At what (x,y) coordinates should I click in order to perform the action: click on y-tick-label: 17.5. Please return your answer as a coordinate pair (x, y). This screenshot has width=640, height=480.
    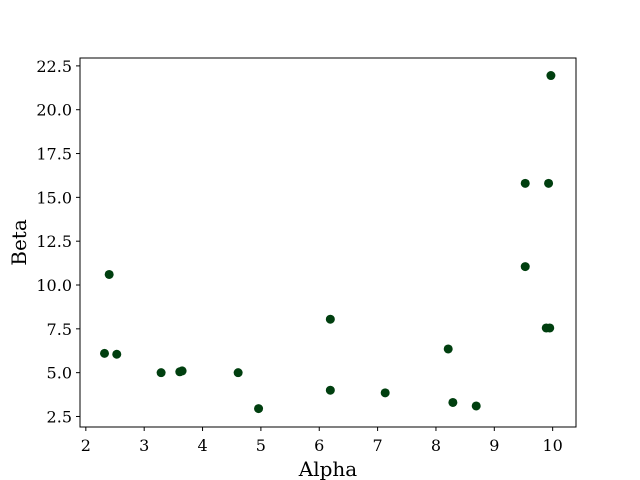
    Looking at the image, I should click on (54, 154).